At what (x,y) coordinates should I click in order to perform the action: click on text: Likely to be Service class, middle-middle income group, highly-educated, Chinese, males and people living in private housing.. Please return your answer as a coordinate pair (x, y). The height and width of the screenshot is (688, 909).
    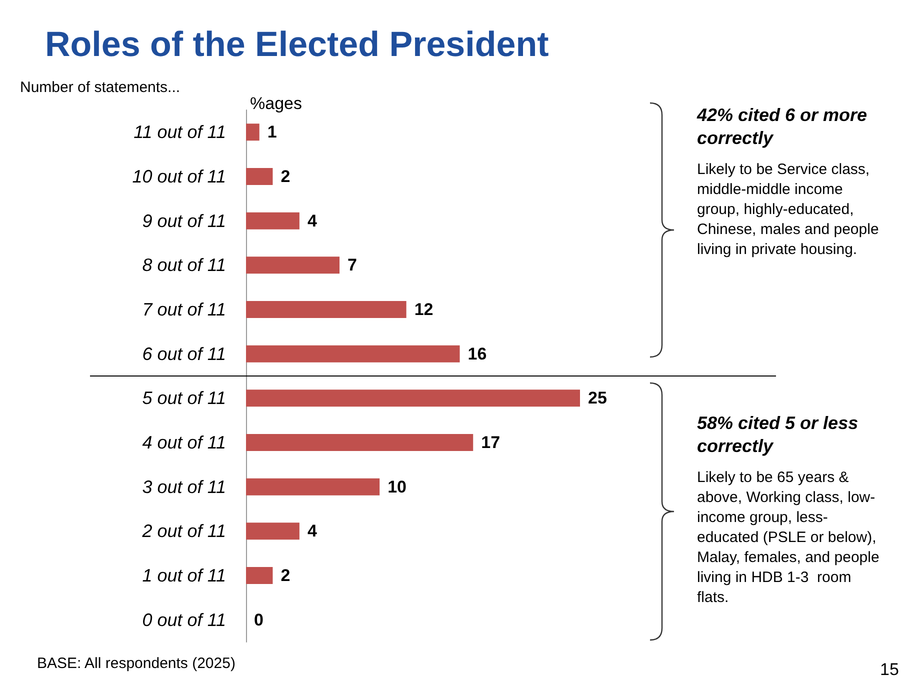
    Looking at the image, I should click on (788, 210).